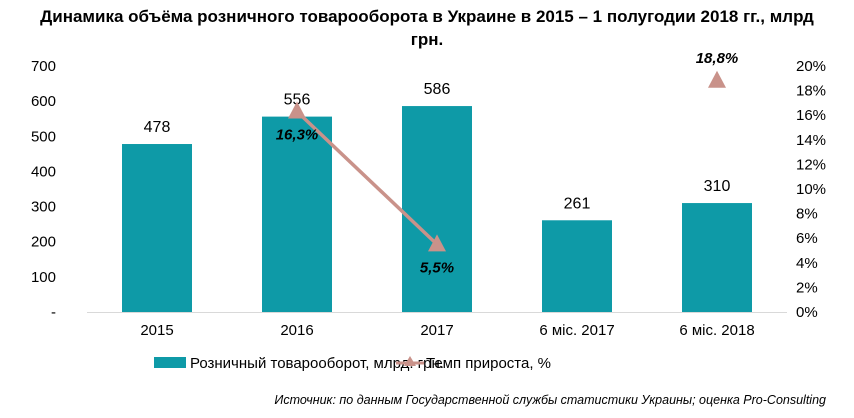  What do you see at coordinates (437, 89) in the screenshot?
I see `bar-value-label: 586` at bounding box center [437, 89].